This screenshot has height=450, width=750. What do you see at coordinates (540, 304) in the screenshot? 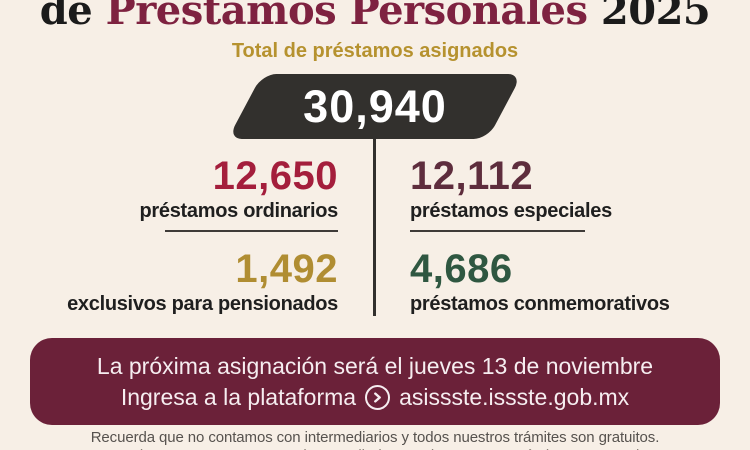
I see `stat-label: préstamos conmemorativos` at bounding box center [540, 304].